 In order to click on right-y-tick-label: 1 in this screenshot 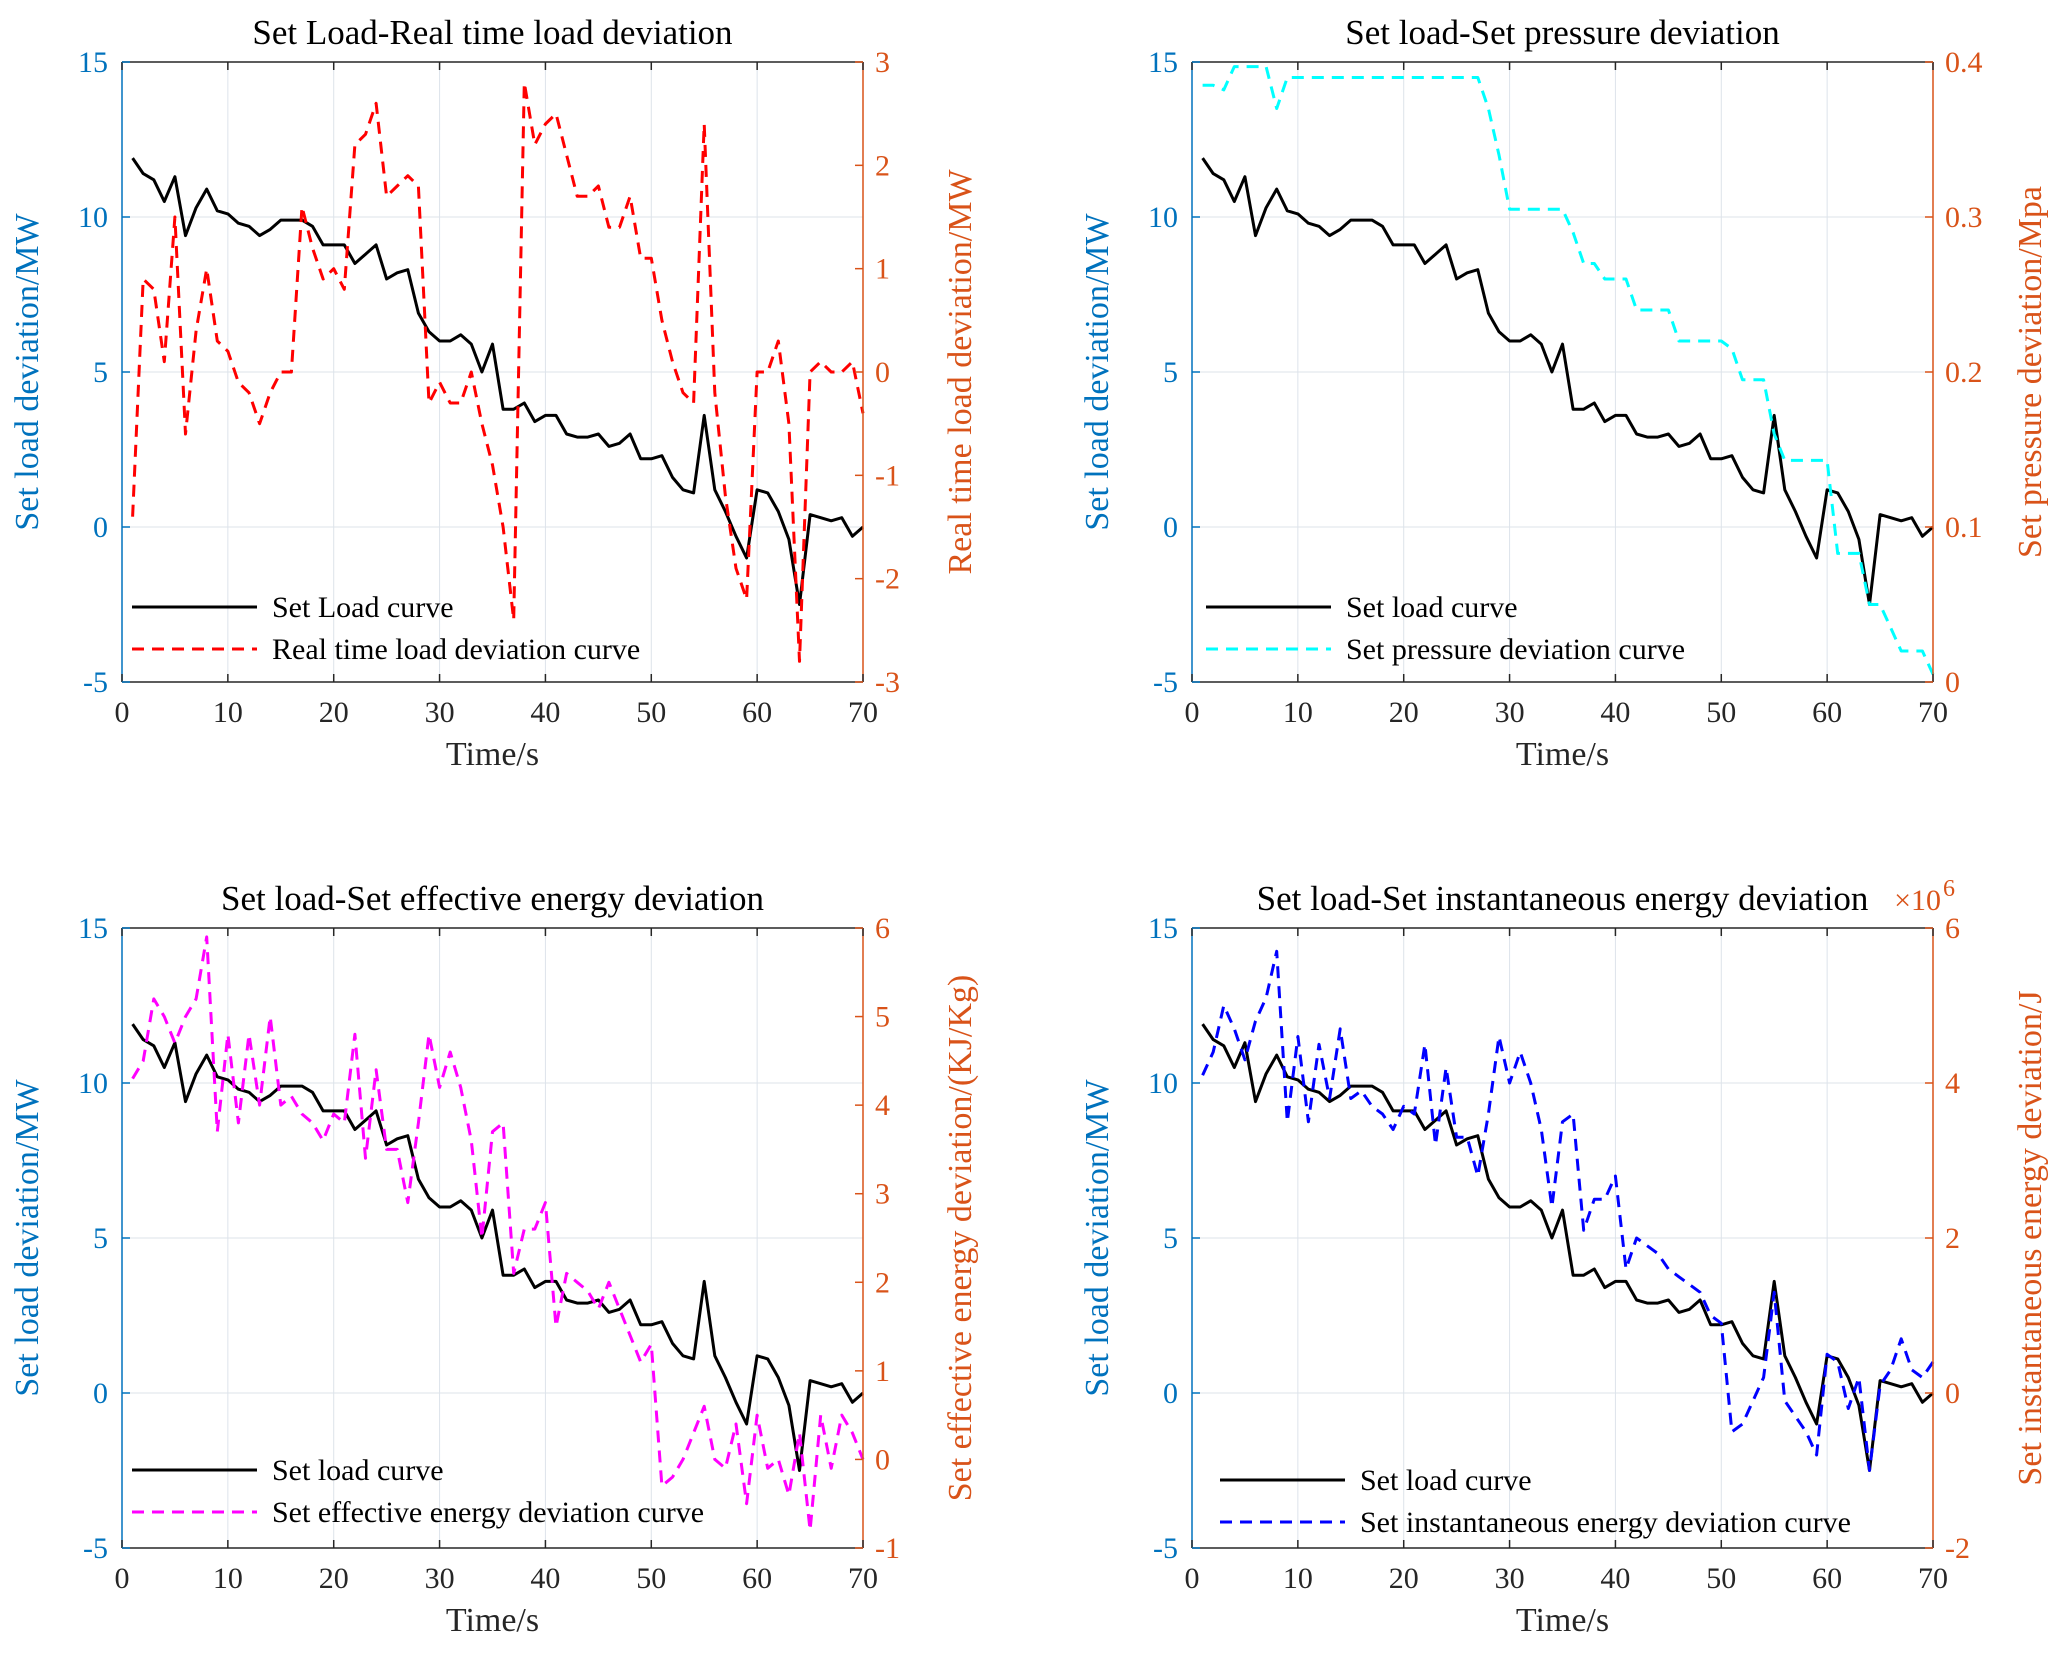, I will do `click(882, 1371)`.